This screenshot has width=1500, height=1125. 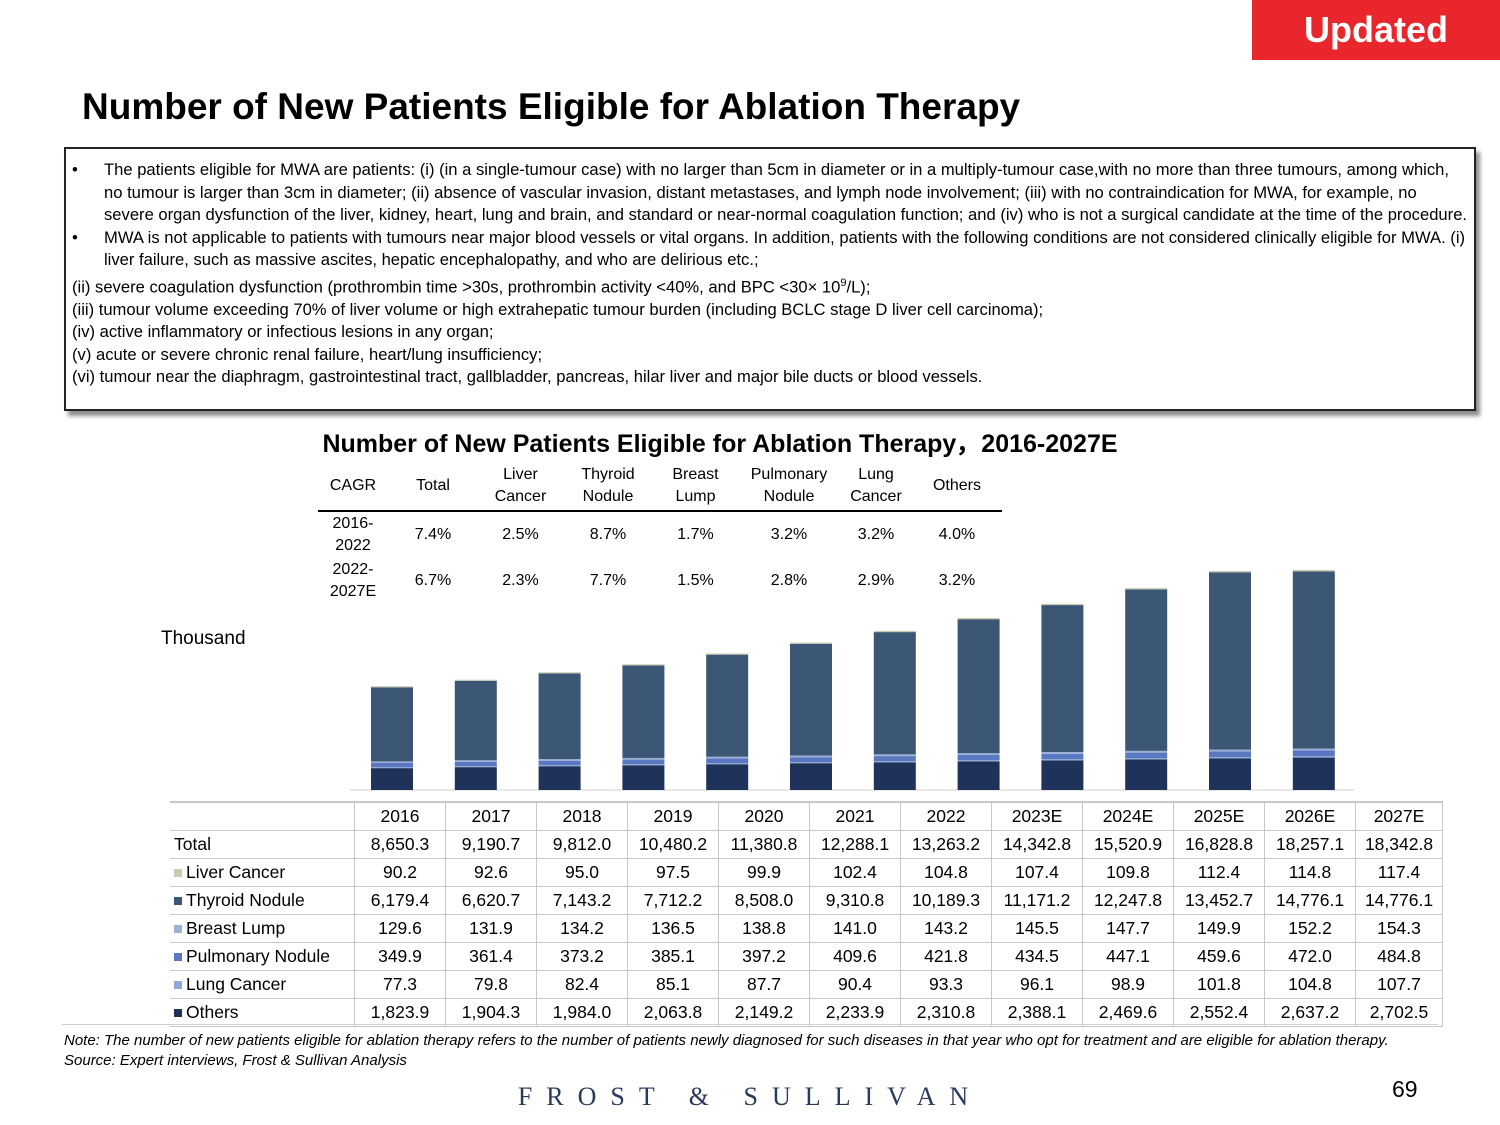 What do you see at coordinates (1310, 1012) in the screenshot?
I see `data-label: 2,637.2` at bounding box center [1310, 1012].